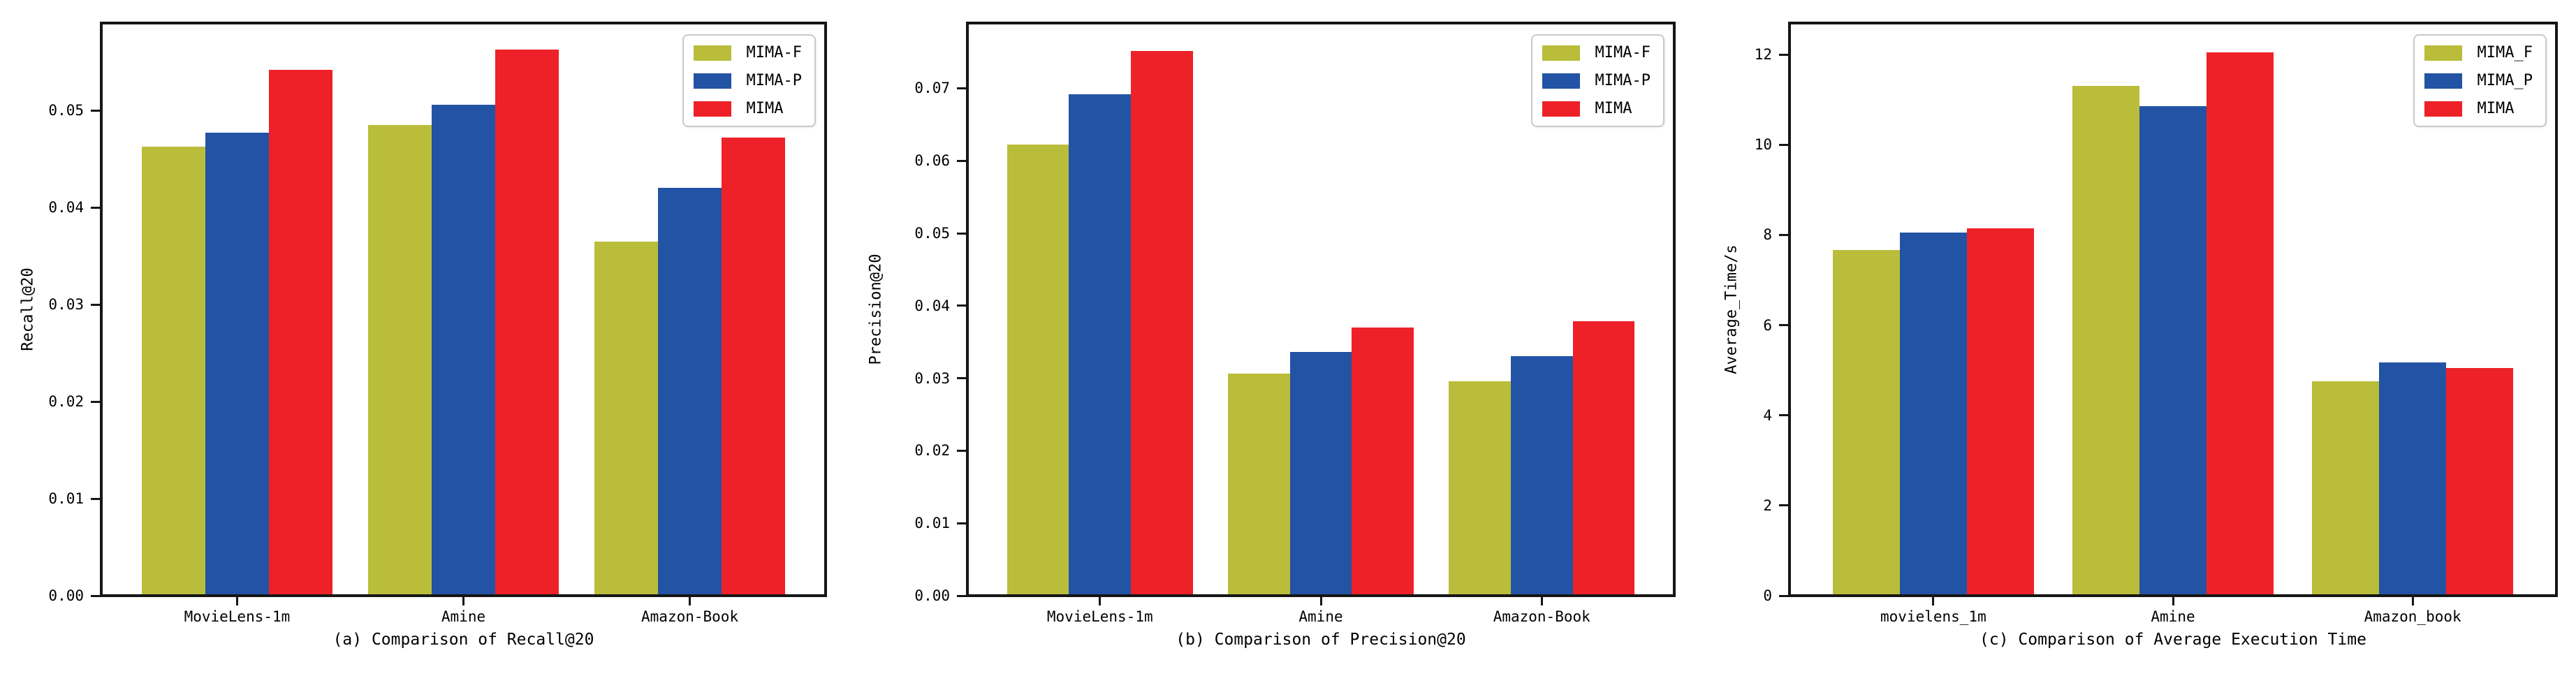 This screenshot has height=676, width=2576. What do you see at coordinates (2443, 53) in the screenshot?
I see `legend-swatch-MIMA_F` at bounding box center [2443, 53].